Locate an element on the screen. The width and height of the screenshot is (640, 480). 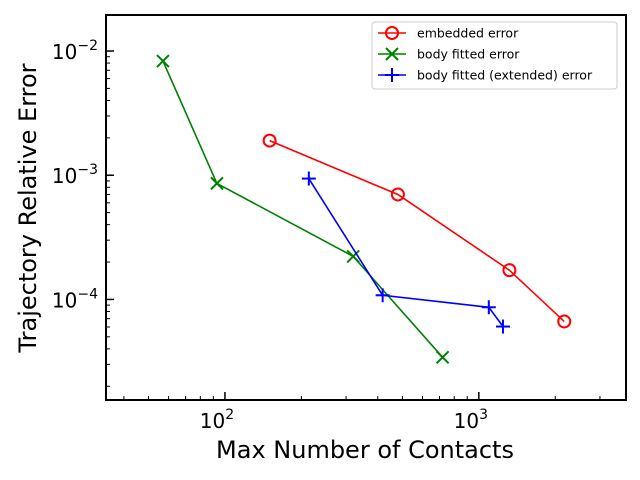
legend-marker-stroke is located at coordinates (392, 54).